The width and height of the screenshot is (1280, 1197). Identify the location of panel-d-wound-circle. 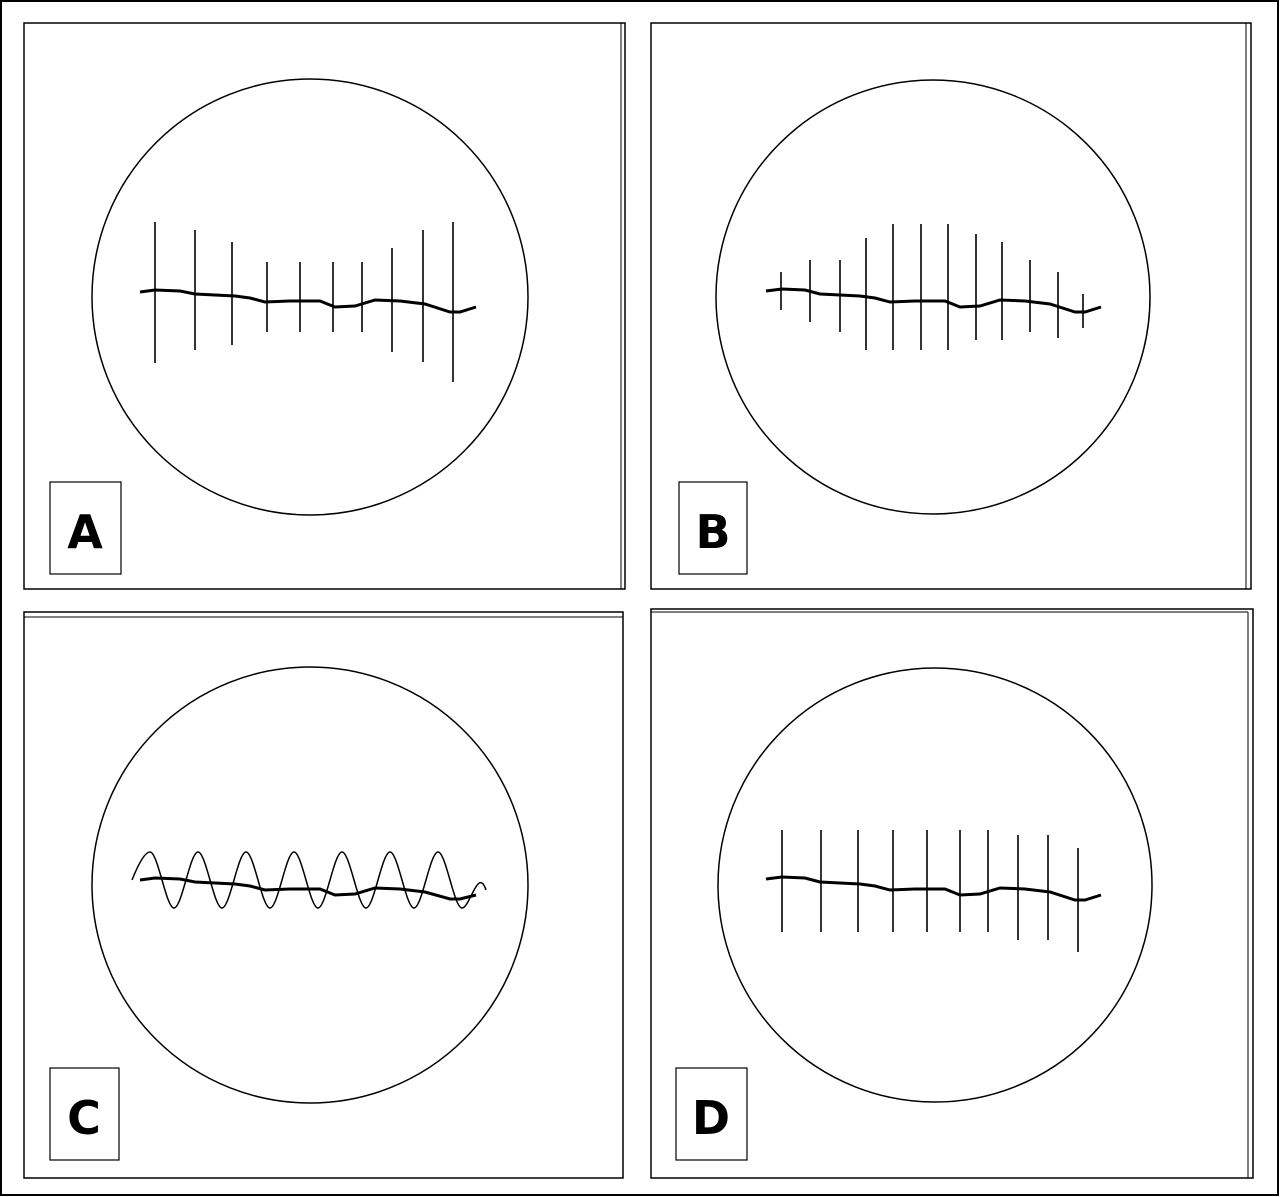
(935, 885).